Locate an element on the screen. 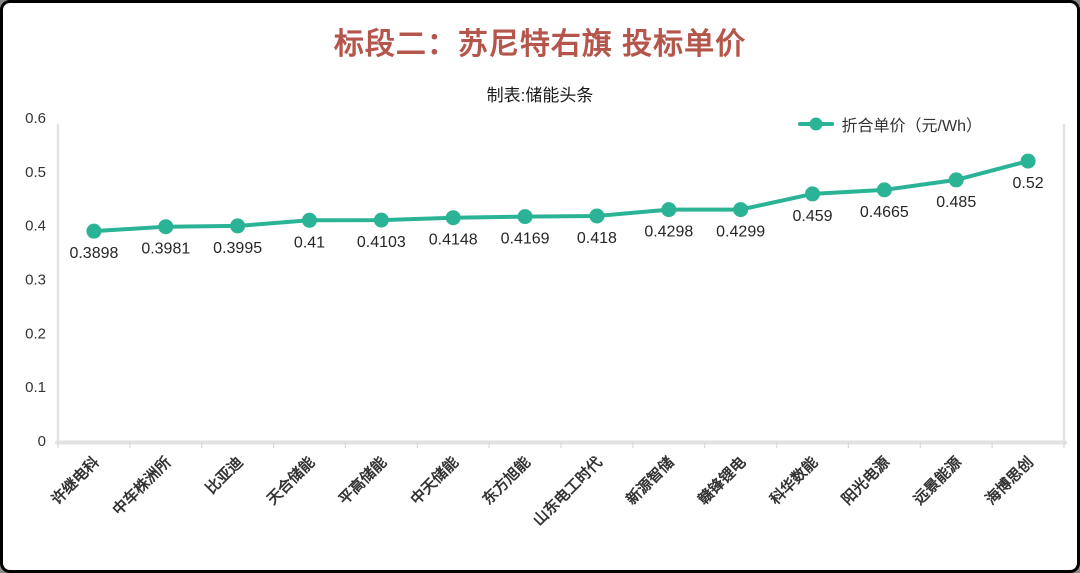  svg-text: 0.4169 is located at coordinates (525, 239).